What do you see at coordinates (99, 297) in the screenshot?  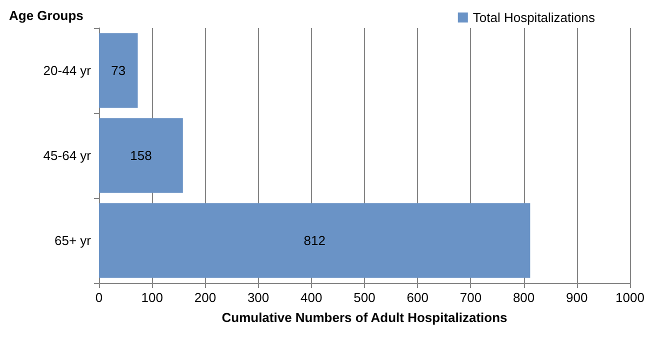 I see `x-tick-label: 0` at bounding box center [99, 297].